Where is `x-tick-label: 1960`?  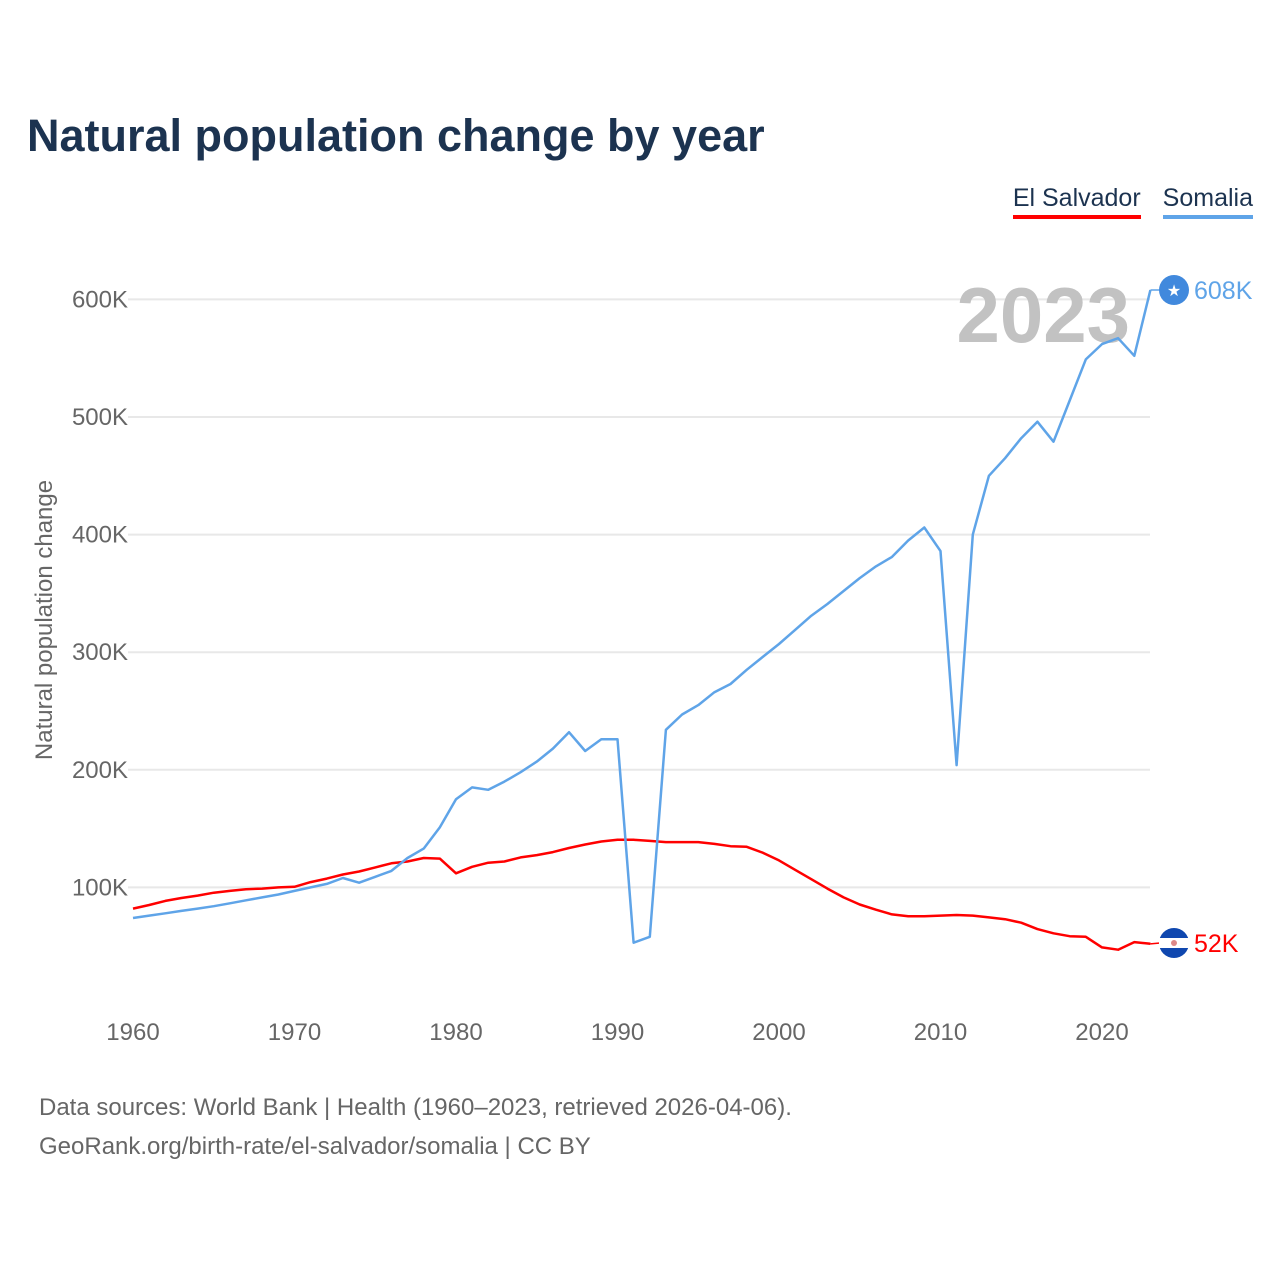 x-tick-label: 1960 is located at coordinates (132, 1032).